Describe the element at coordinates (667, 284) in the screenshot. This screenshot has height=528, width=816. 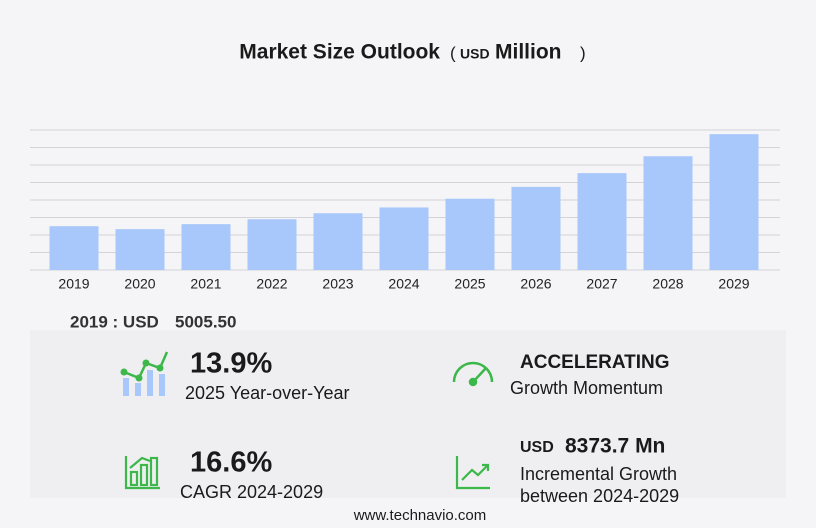
I see `x-tick-label: 2028` at that location.